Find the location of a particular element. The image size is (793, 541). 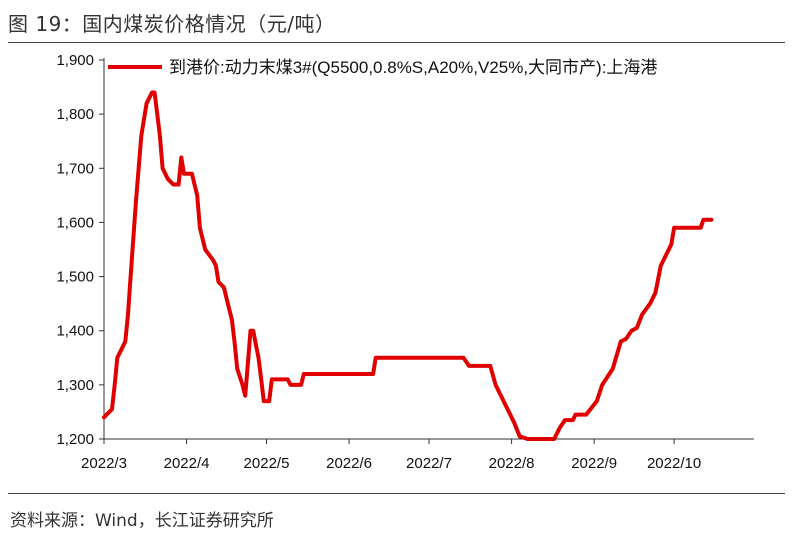

y-tick-label: 1,500 is located at coordinates (75, 277).